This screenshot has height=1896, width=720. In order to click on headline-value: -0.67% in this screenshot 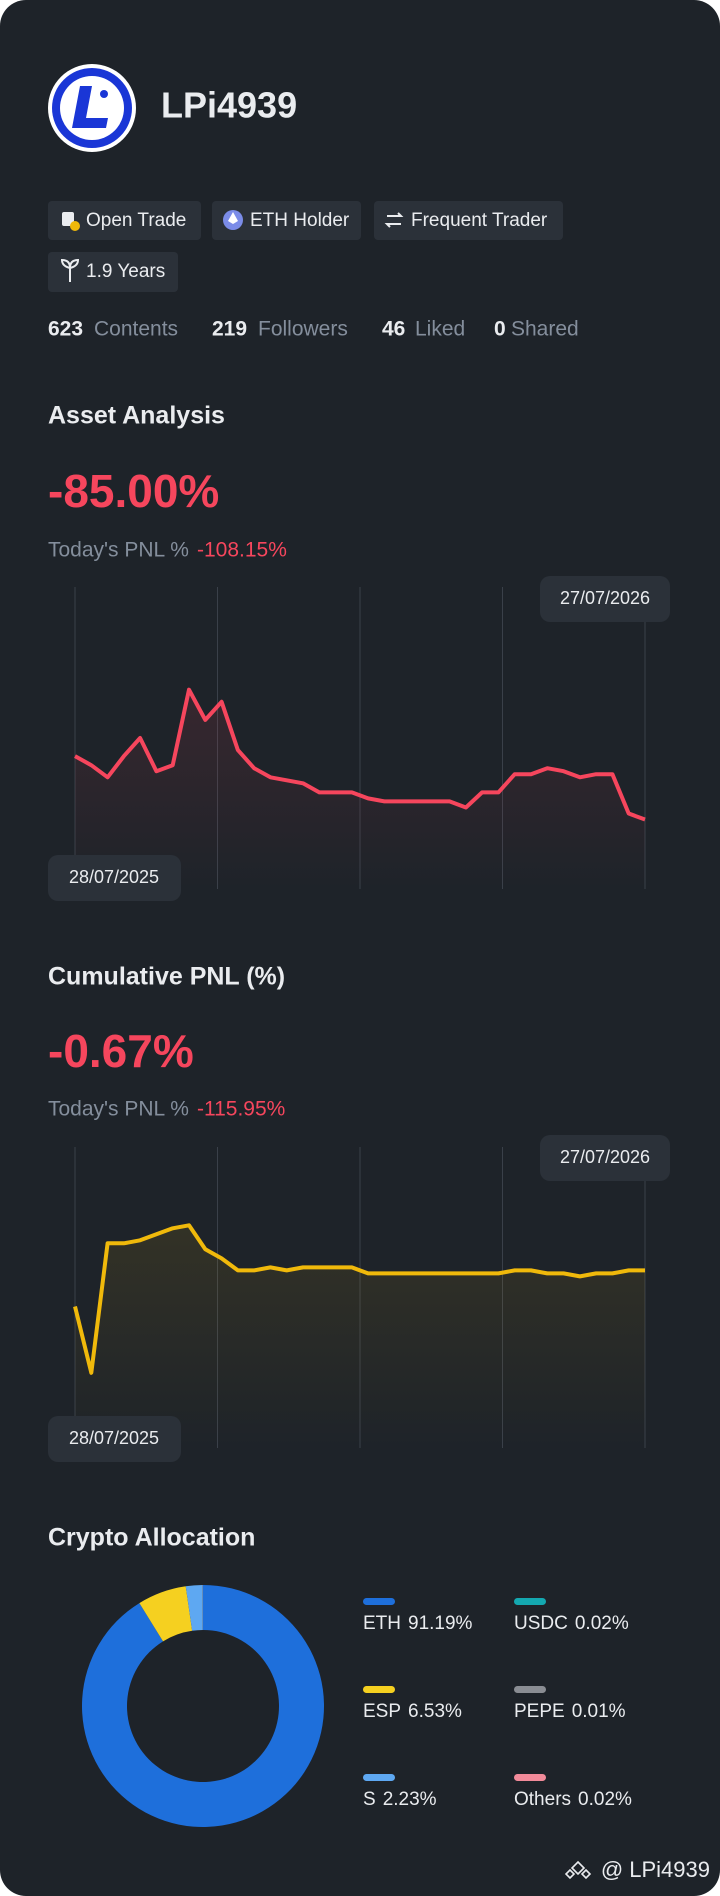, I will do `click(121, 1051)`.